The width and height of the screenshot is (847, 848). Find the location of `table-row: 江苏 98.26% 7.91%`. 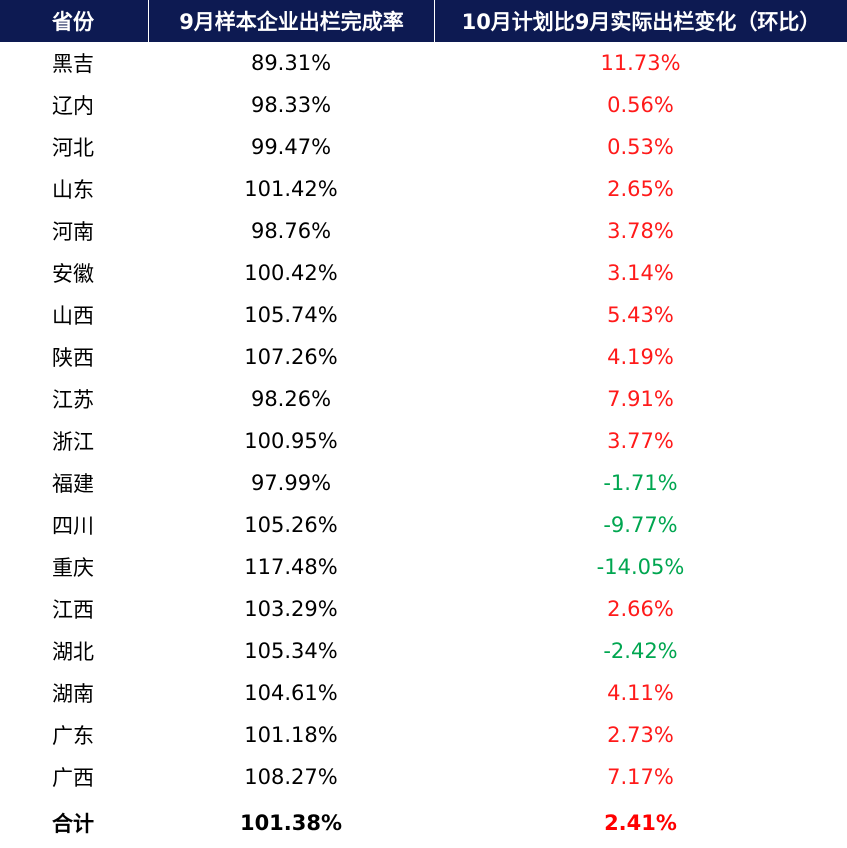

table-row: 江苏 98.26% 7.91% is located at coordinates (423, 399).